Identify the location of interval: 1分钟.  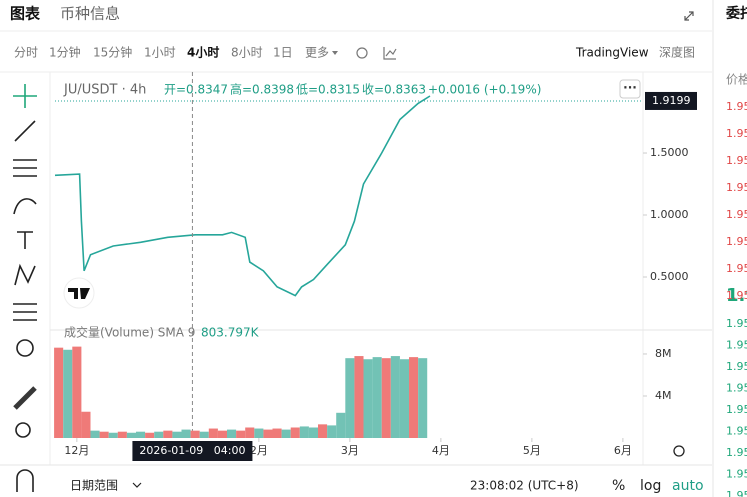
(65, 52).